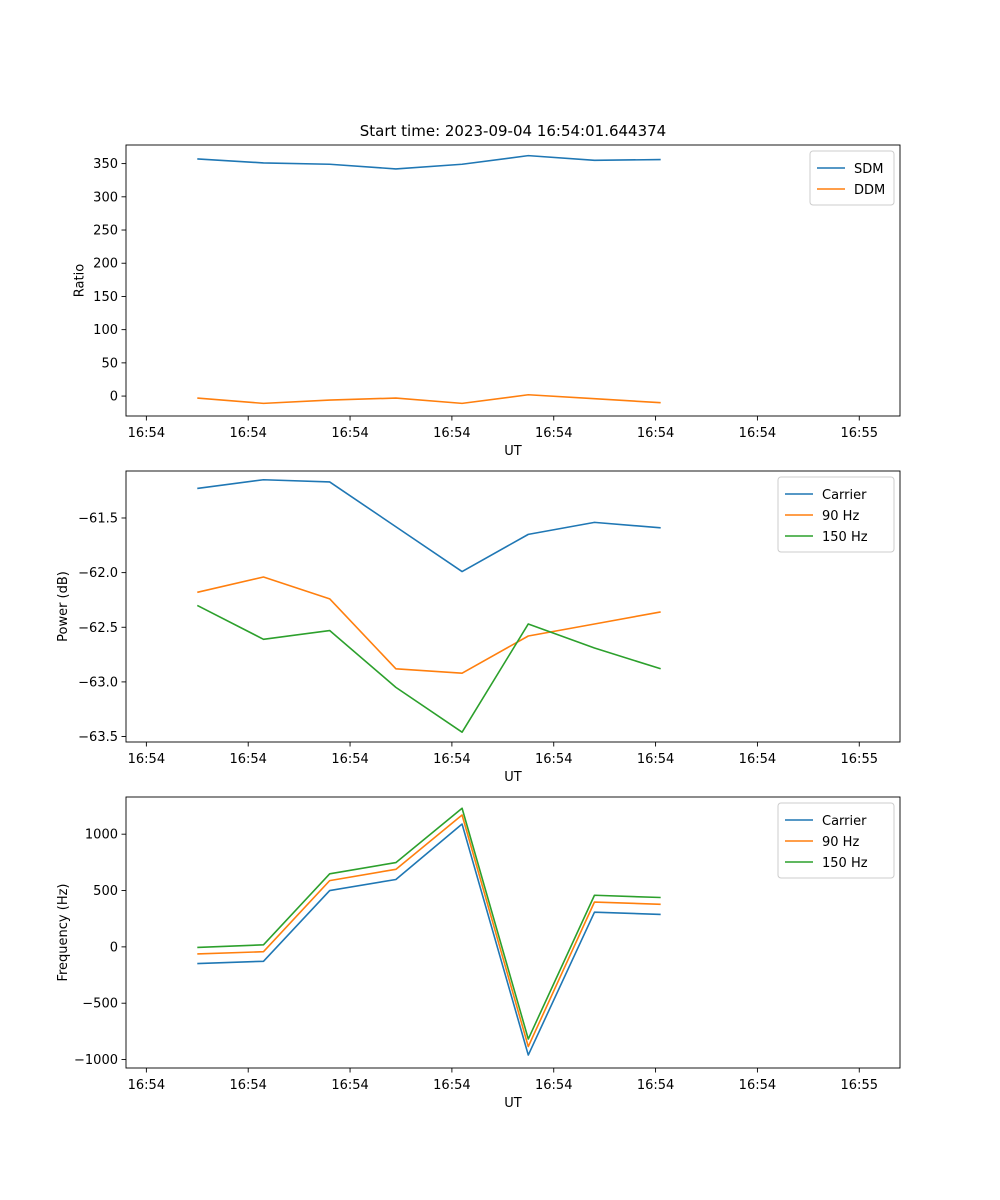 This screenshot has height=1200, width=1000. Describe the element at coordinates (100, 1004) in the screenshot. I see `y-tick-label: −500` at that location.